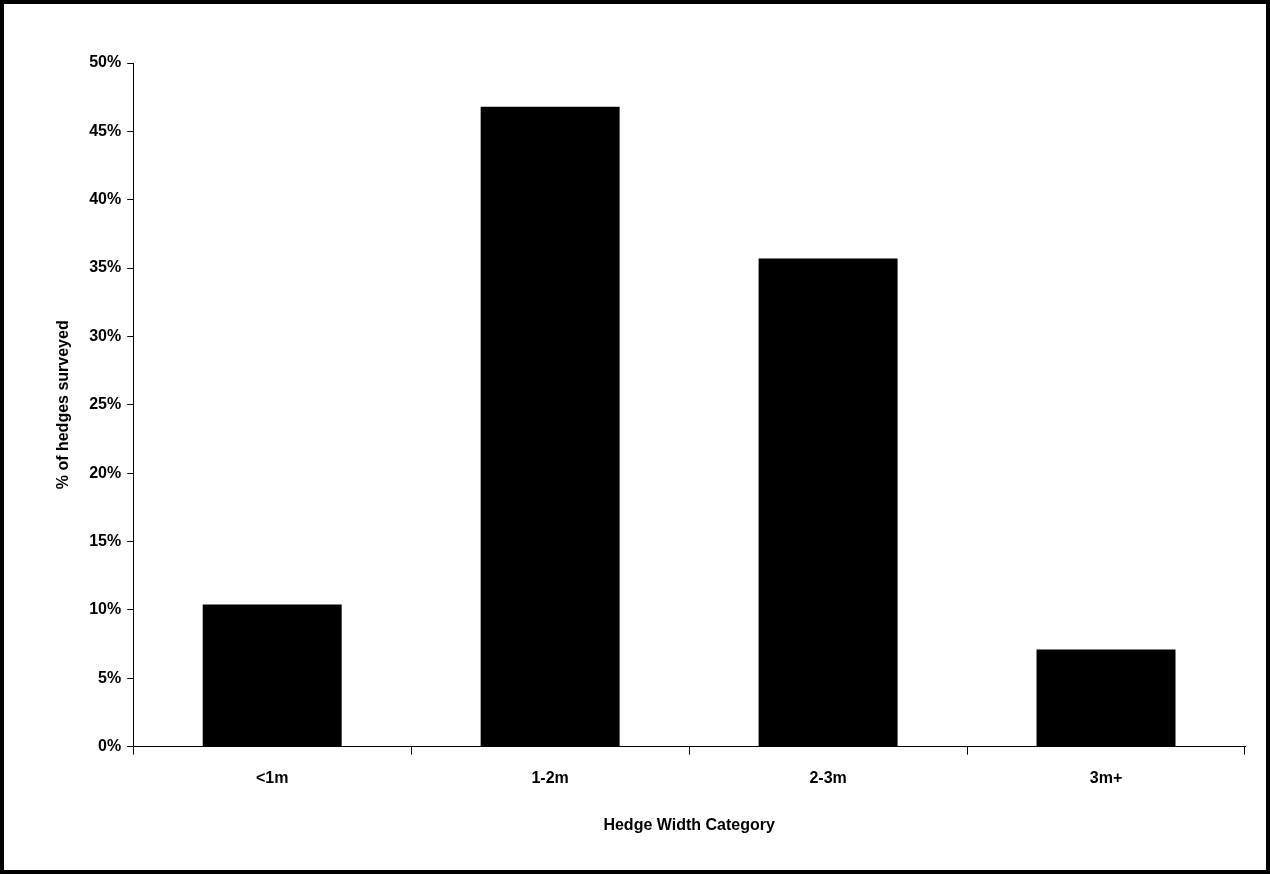  I want to click on x-tick-label: <1m, so click(272, 777).